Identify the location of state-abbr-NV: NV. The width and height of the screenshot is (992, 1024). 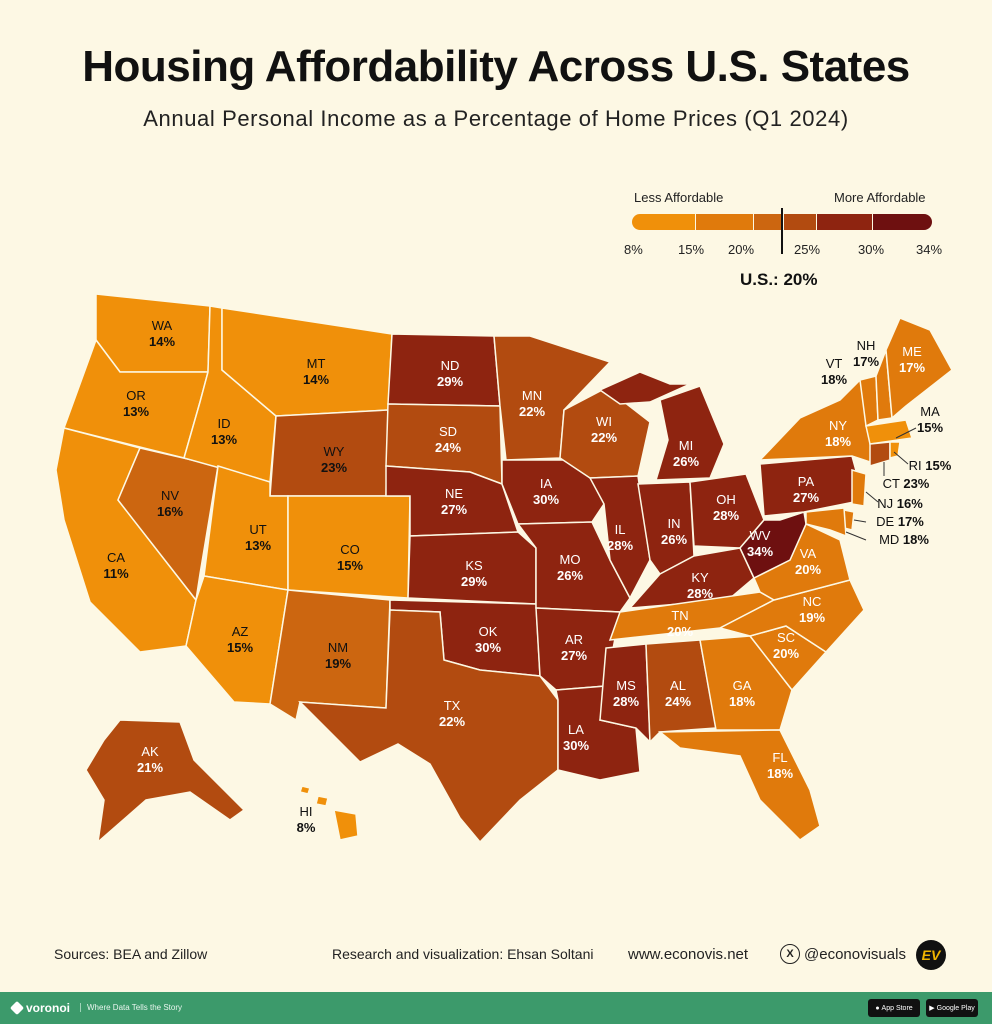
(170, 495).